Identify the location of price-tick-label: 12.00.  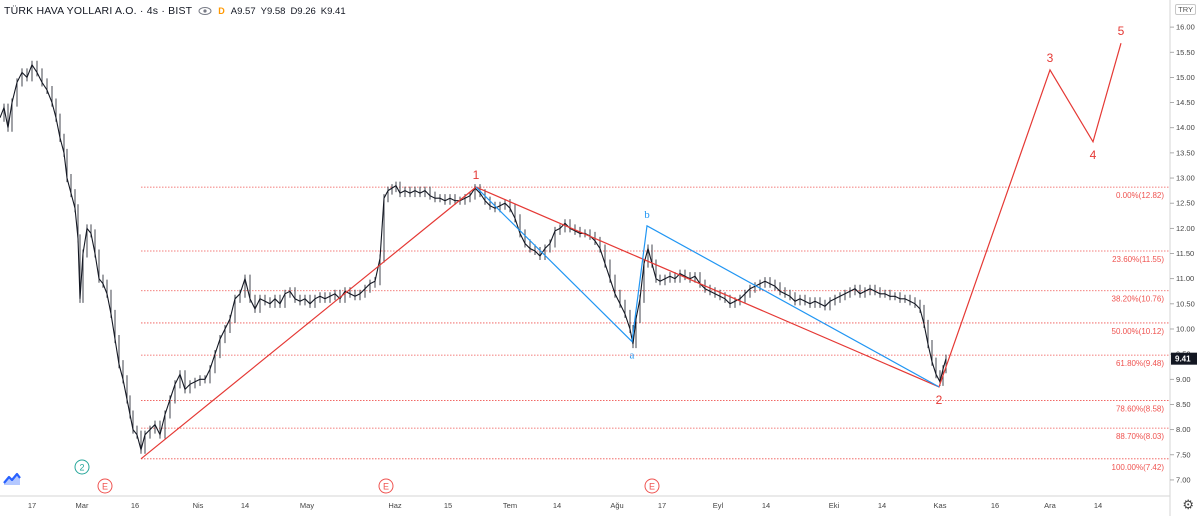
(1185, 228).